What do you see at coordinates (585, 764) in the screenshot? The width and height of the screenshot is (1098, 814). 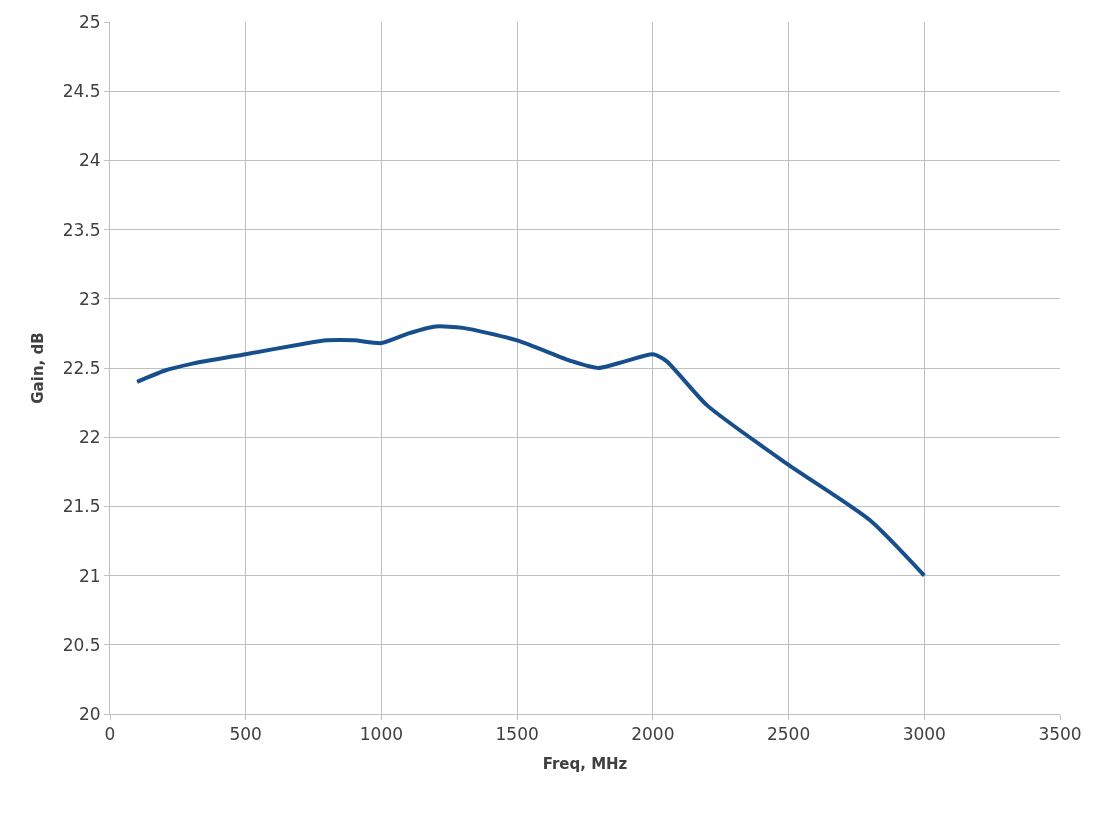 I see `x-axis-title: Freq, MHz` at bounding box center [585, 764].